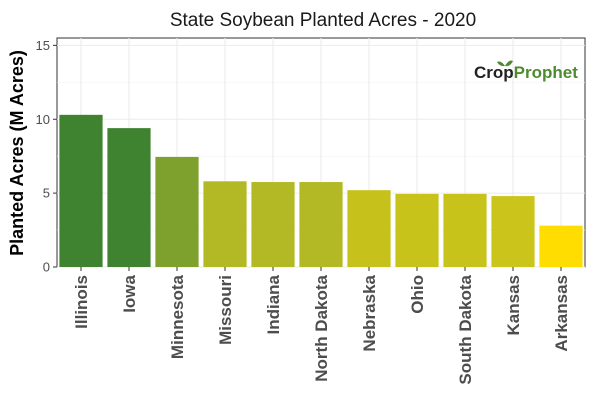 This screenshot has width=600, height=420. I want to click on x-tick-label-nebraska: Nebraska, so click(369, 312).